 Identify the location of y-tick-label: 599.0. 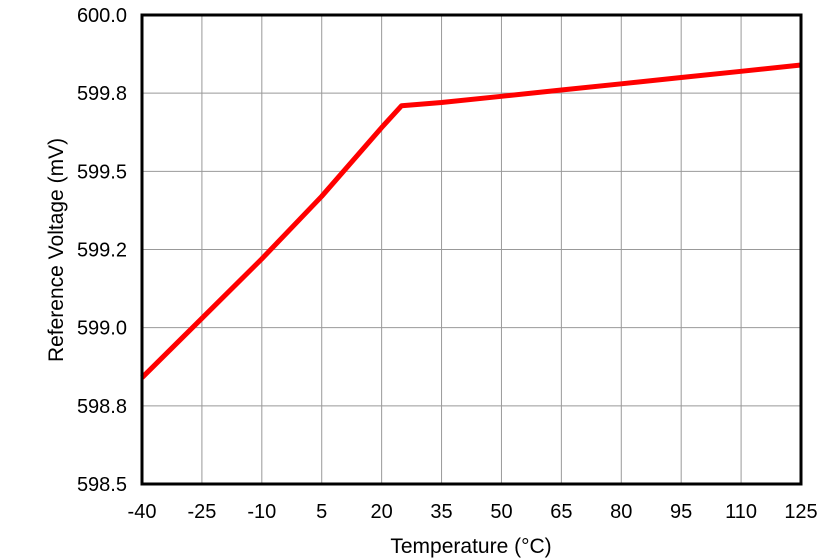
(102, 329).